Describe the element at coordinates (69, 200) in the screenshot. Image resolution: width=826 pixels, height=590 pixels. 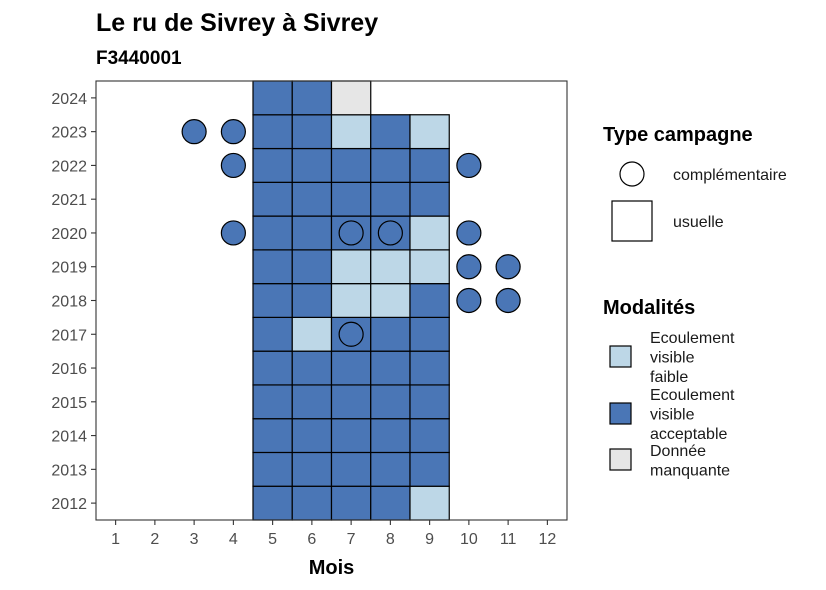
I see `y-tick-label: 2021` at that location.